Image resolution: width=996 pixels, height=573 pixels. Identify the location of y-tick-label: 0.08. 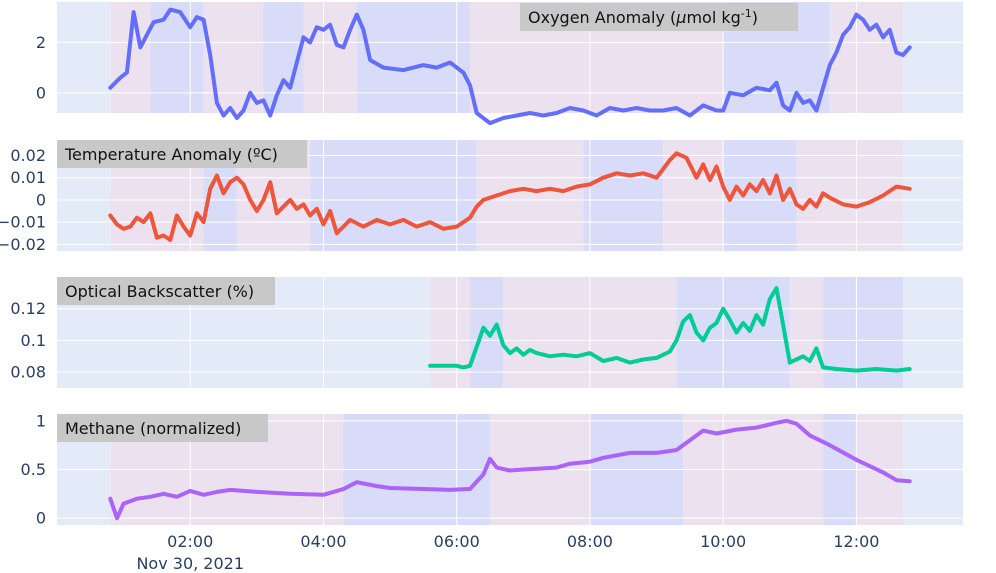
(28, 372).